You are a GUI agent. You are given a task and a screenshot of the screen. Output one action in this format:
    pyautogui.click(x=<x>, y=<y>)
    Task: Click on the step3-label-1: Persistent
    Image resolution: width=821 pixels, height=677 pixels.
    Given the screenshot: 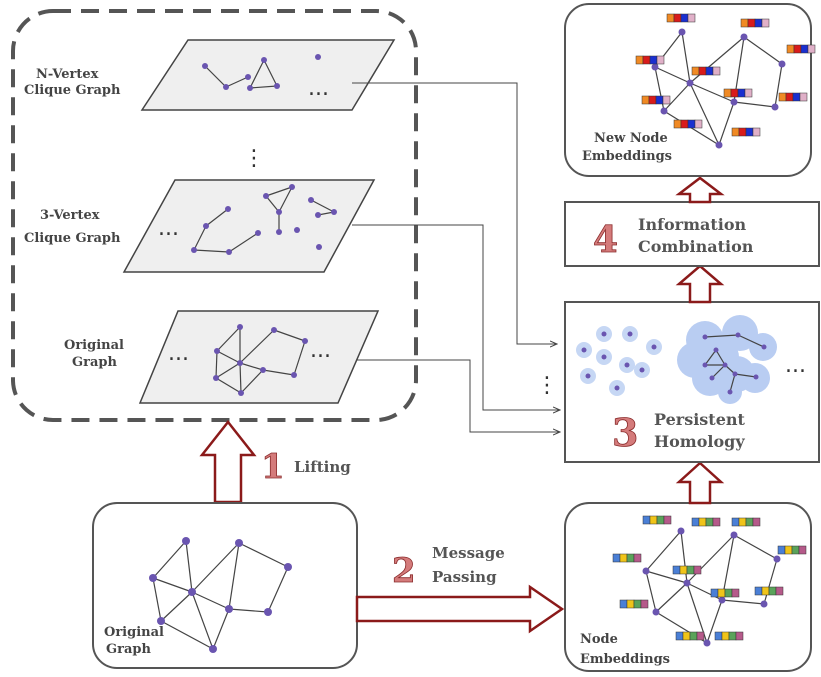 What is the action you would take?
    pyautogui.click(x=700, y=419)
    